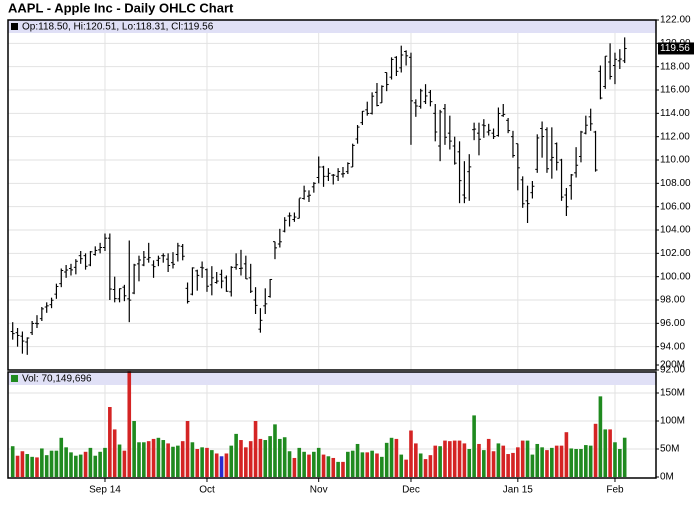  I want to click on y-tick-label: 92.00, so click(672, 370).